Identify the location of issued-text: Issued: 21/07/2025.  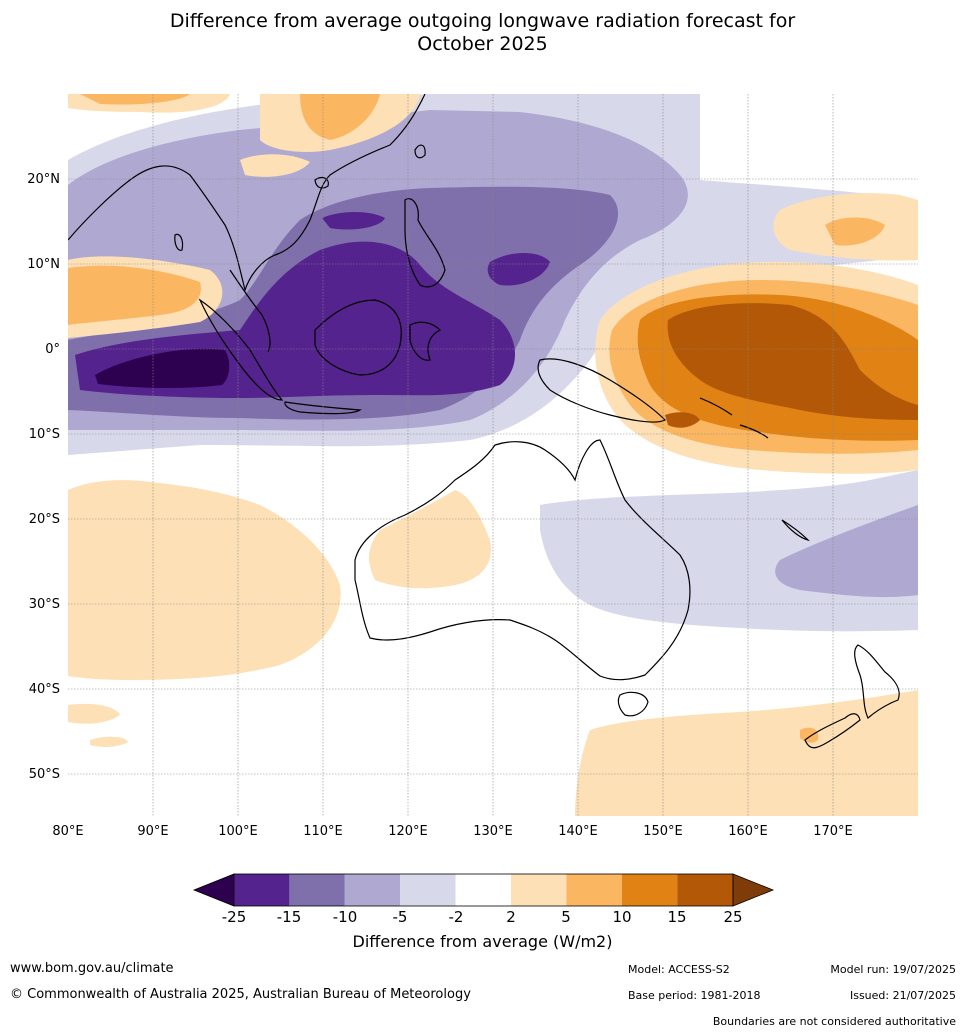
(902, 995).